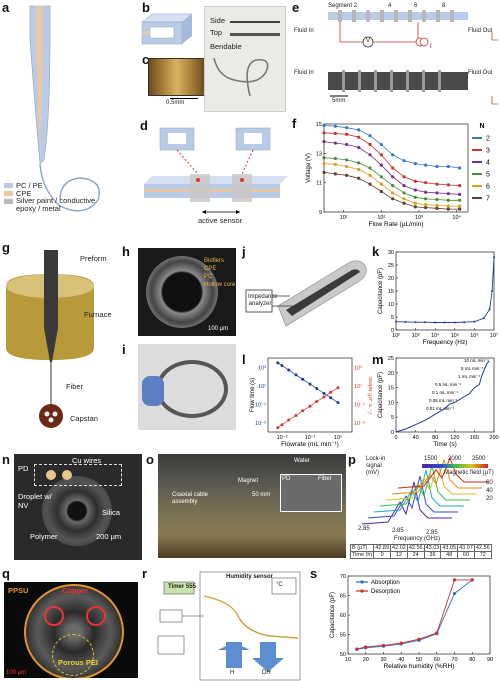 The height and width of the screenshot is (681, 500). What do you see at coordinates (474, 438) in the screenshot?
I see `x-tick-label: 160` at bounding box center [474, 438].